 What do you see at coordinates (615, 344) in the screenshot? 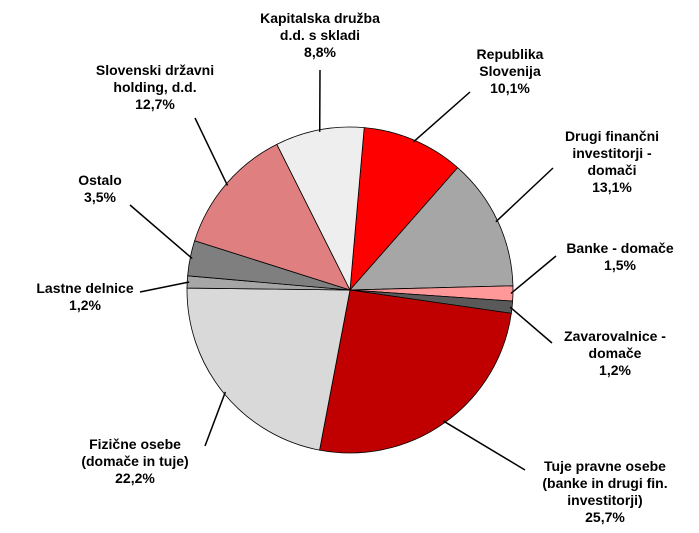
I see `category-label: Zavarovalnice - domače` at bounding box center [615, 344].